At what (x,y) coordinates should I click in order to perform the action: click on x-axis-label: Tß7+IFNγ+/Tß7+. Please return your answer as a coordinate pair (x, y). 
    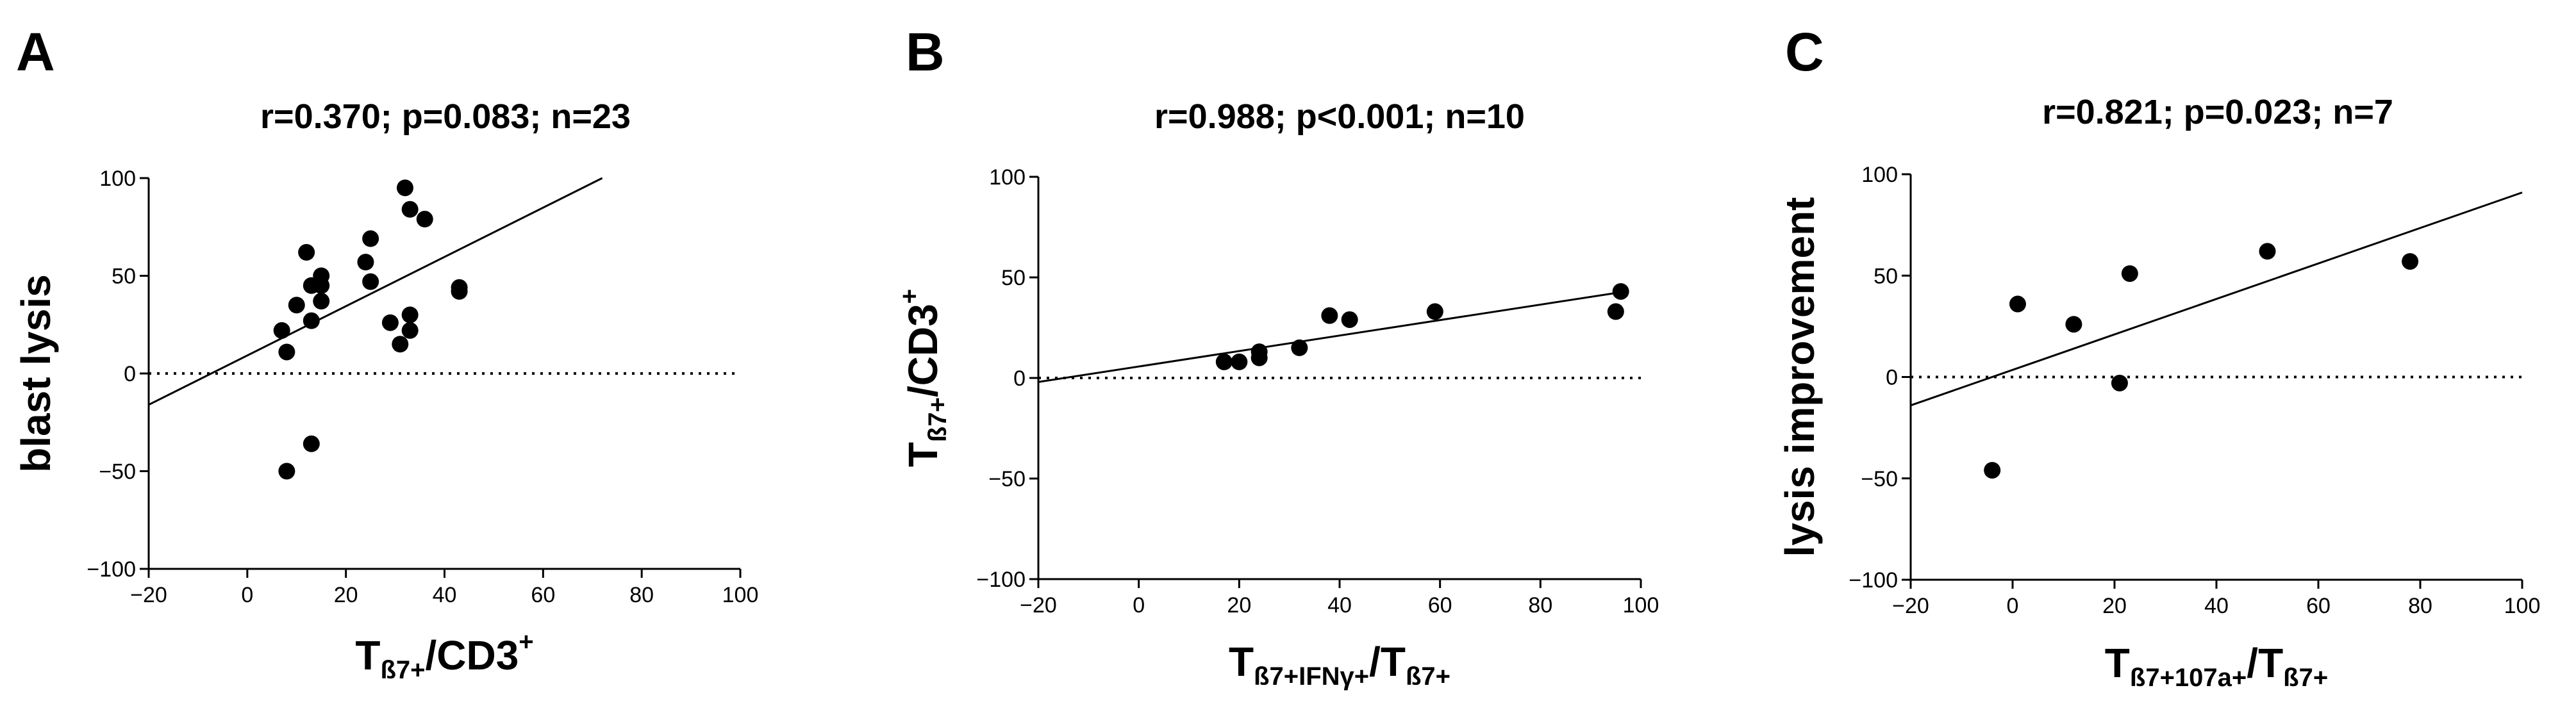
    Looking at the image, I should click on (1339, 665).